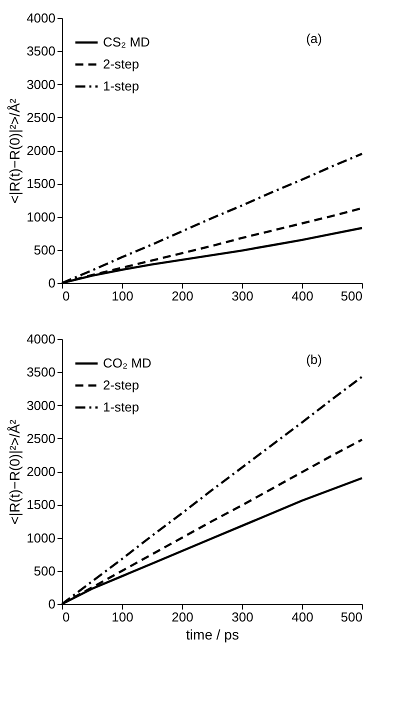  What do you see at coordinates (314, 38) in the screenshot?
I see `annotation: (a)` at bounding box center [314, 38].